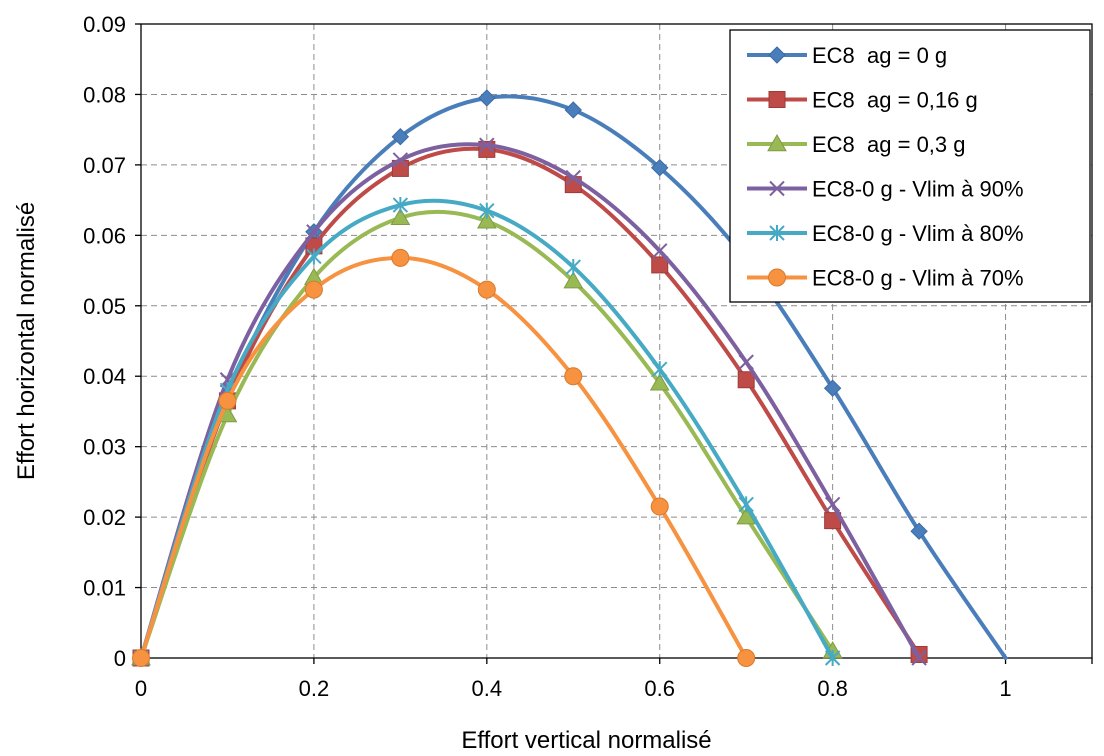 Image resolution: width=1104 pixels, height=756 pixels. I want to click on legend-label: EC8 ag = 0,3 g, so click(889, 144).